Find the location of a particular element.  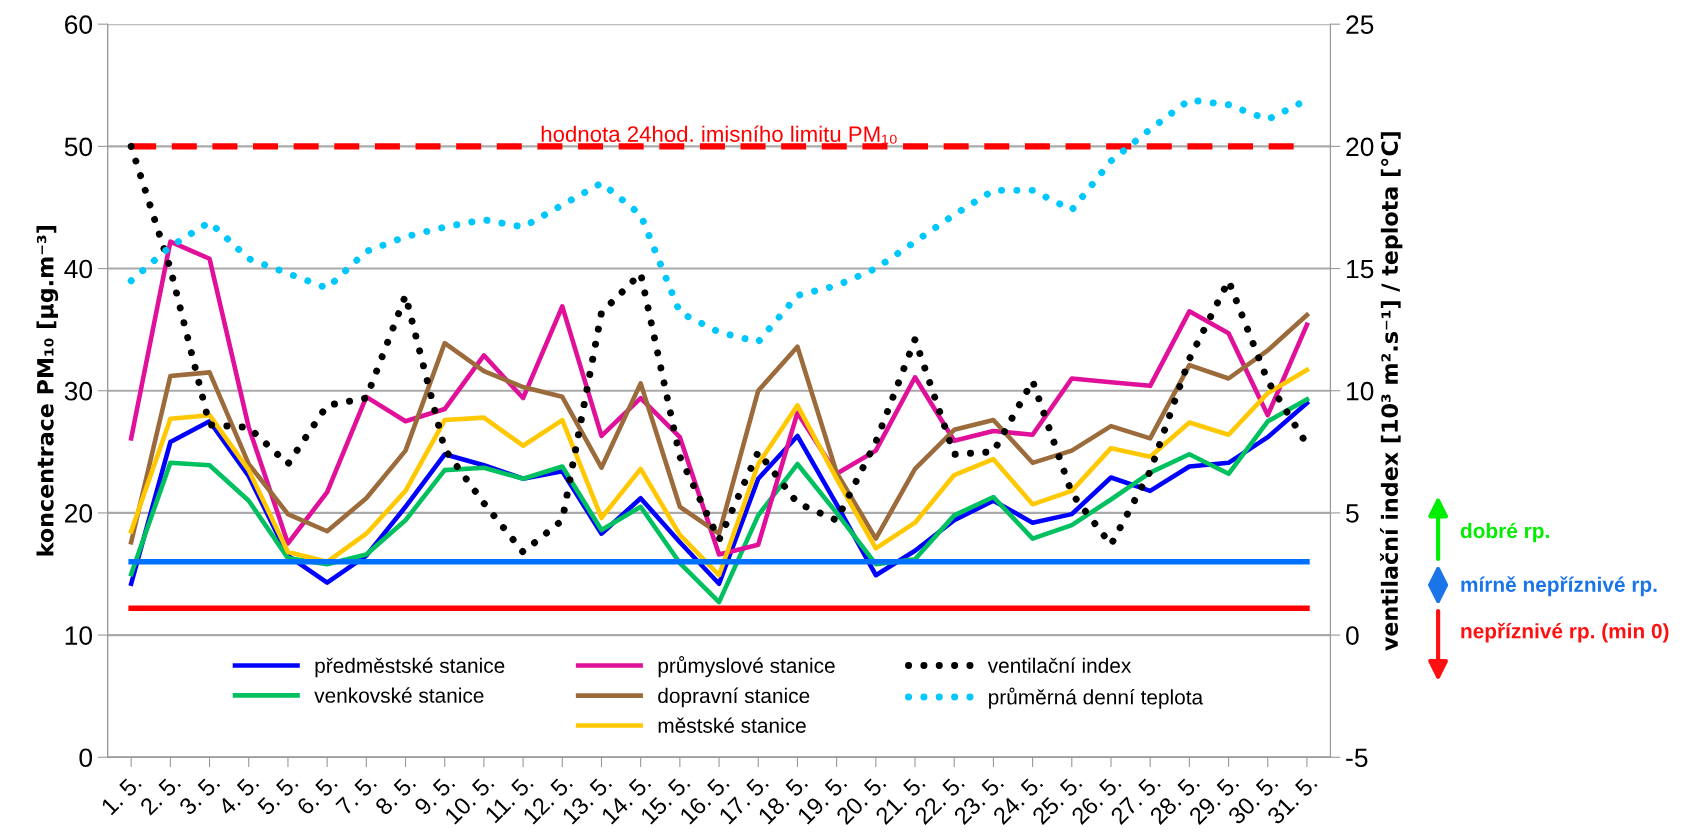

y-tick-label: 20 is located at coordinates (79, 513).